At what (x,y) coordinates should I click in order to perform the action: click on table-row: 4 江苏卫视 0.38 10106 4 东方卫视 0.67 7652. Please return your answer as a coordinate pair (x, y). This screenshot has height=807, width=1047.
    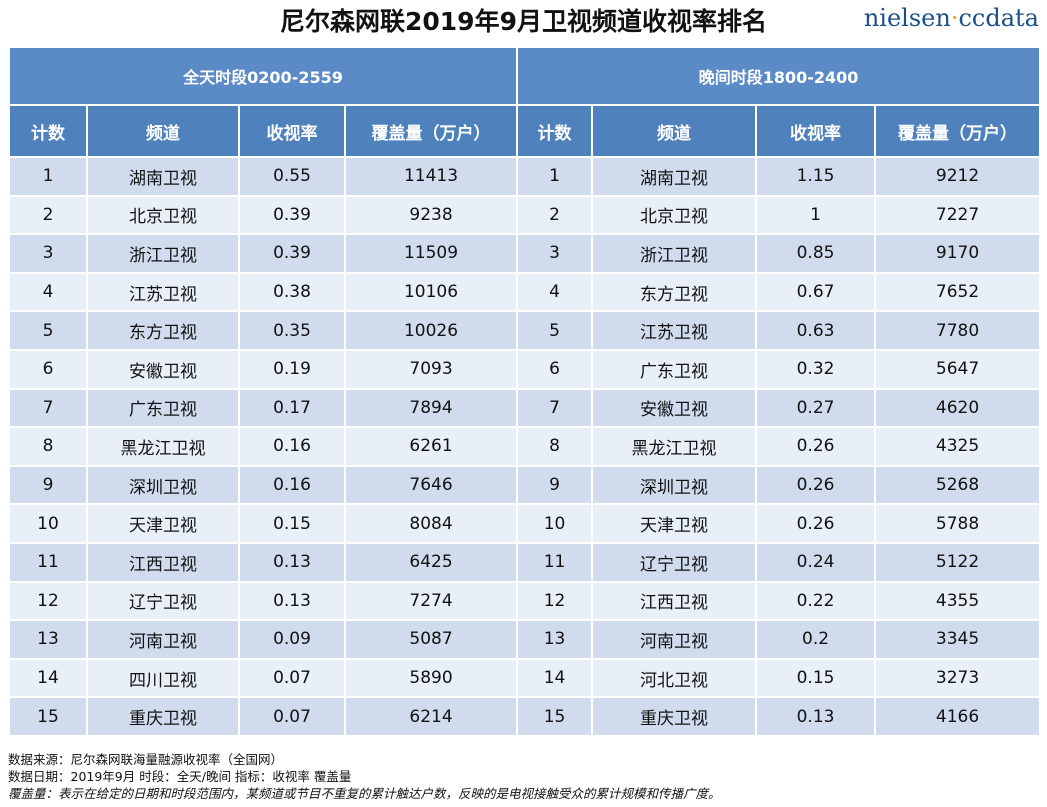
    Looking at the image, I should click on (525, 292).